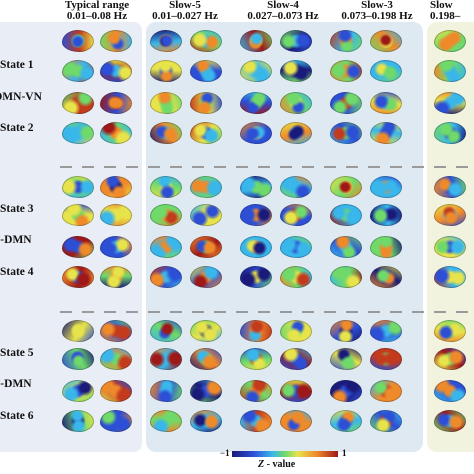  Describe the element at coordinates (280, 464) in the screenshot. I see `colorbar-title-suffix: - value` at that location.